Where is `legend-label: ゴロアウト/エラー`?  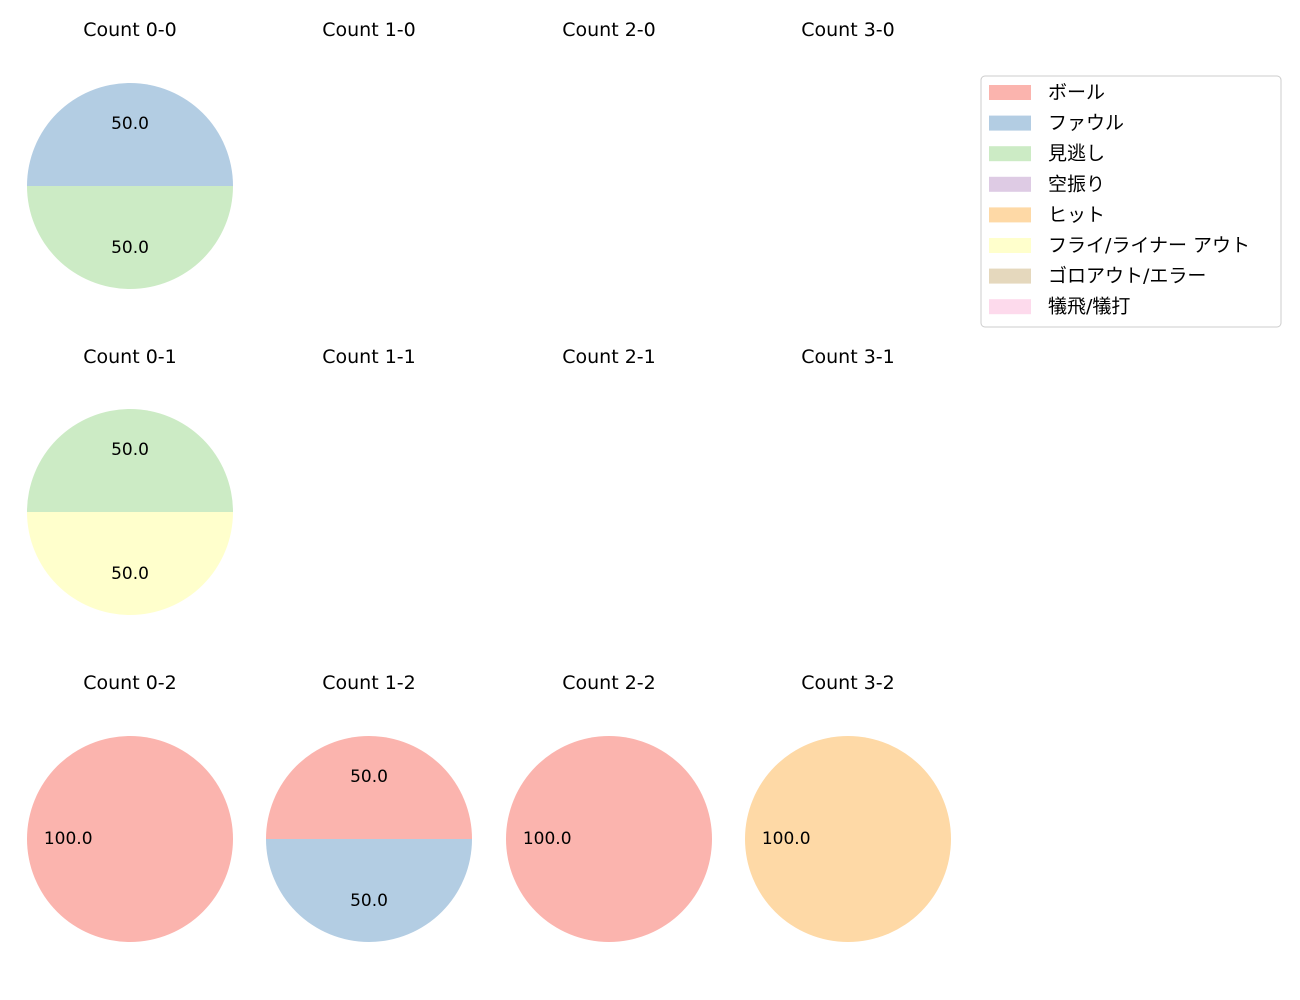 legend-label: ゴロアウト/エラー is located at coordinates (1127, 276).